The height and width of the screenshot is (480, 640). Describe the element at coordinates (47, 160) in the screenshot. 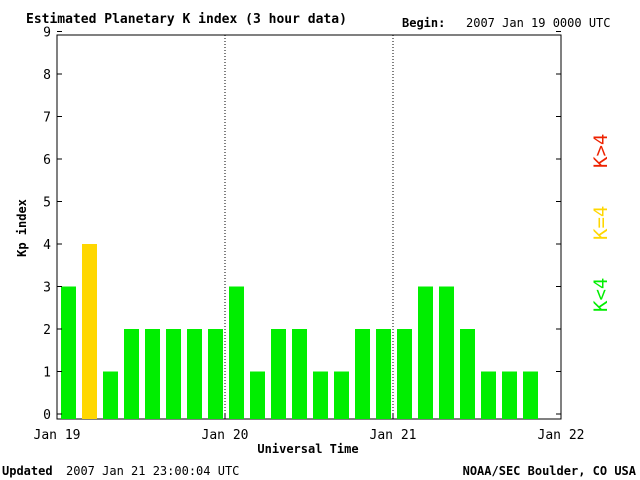

I see `y-tick-label: 6` at that location.